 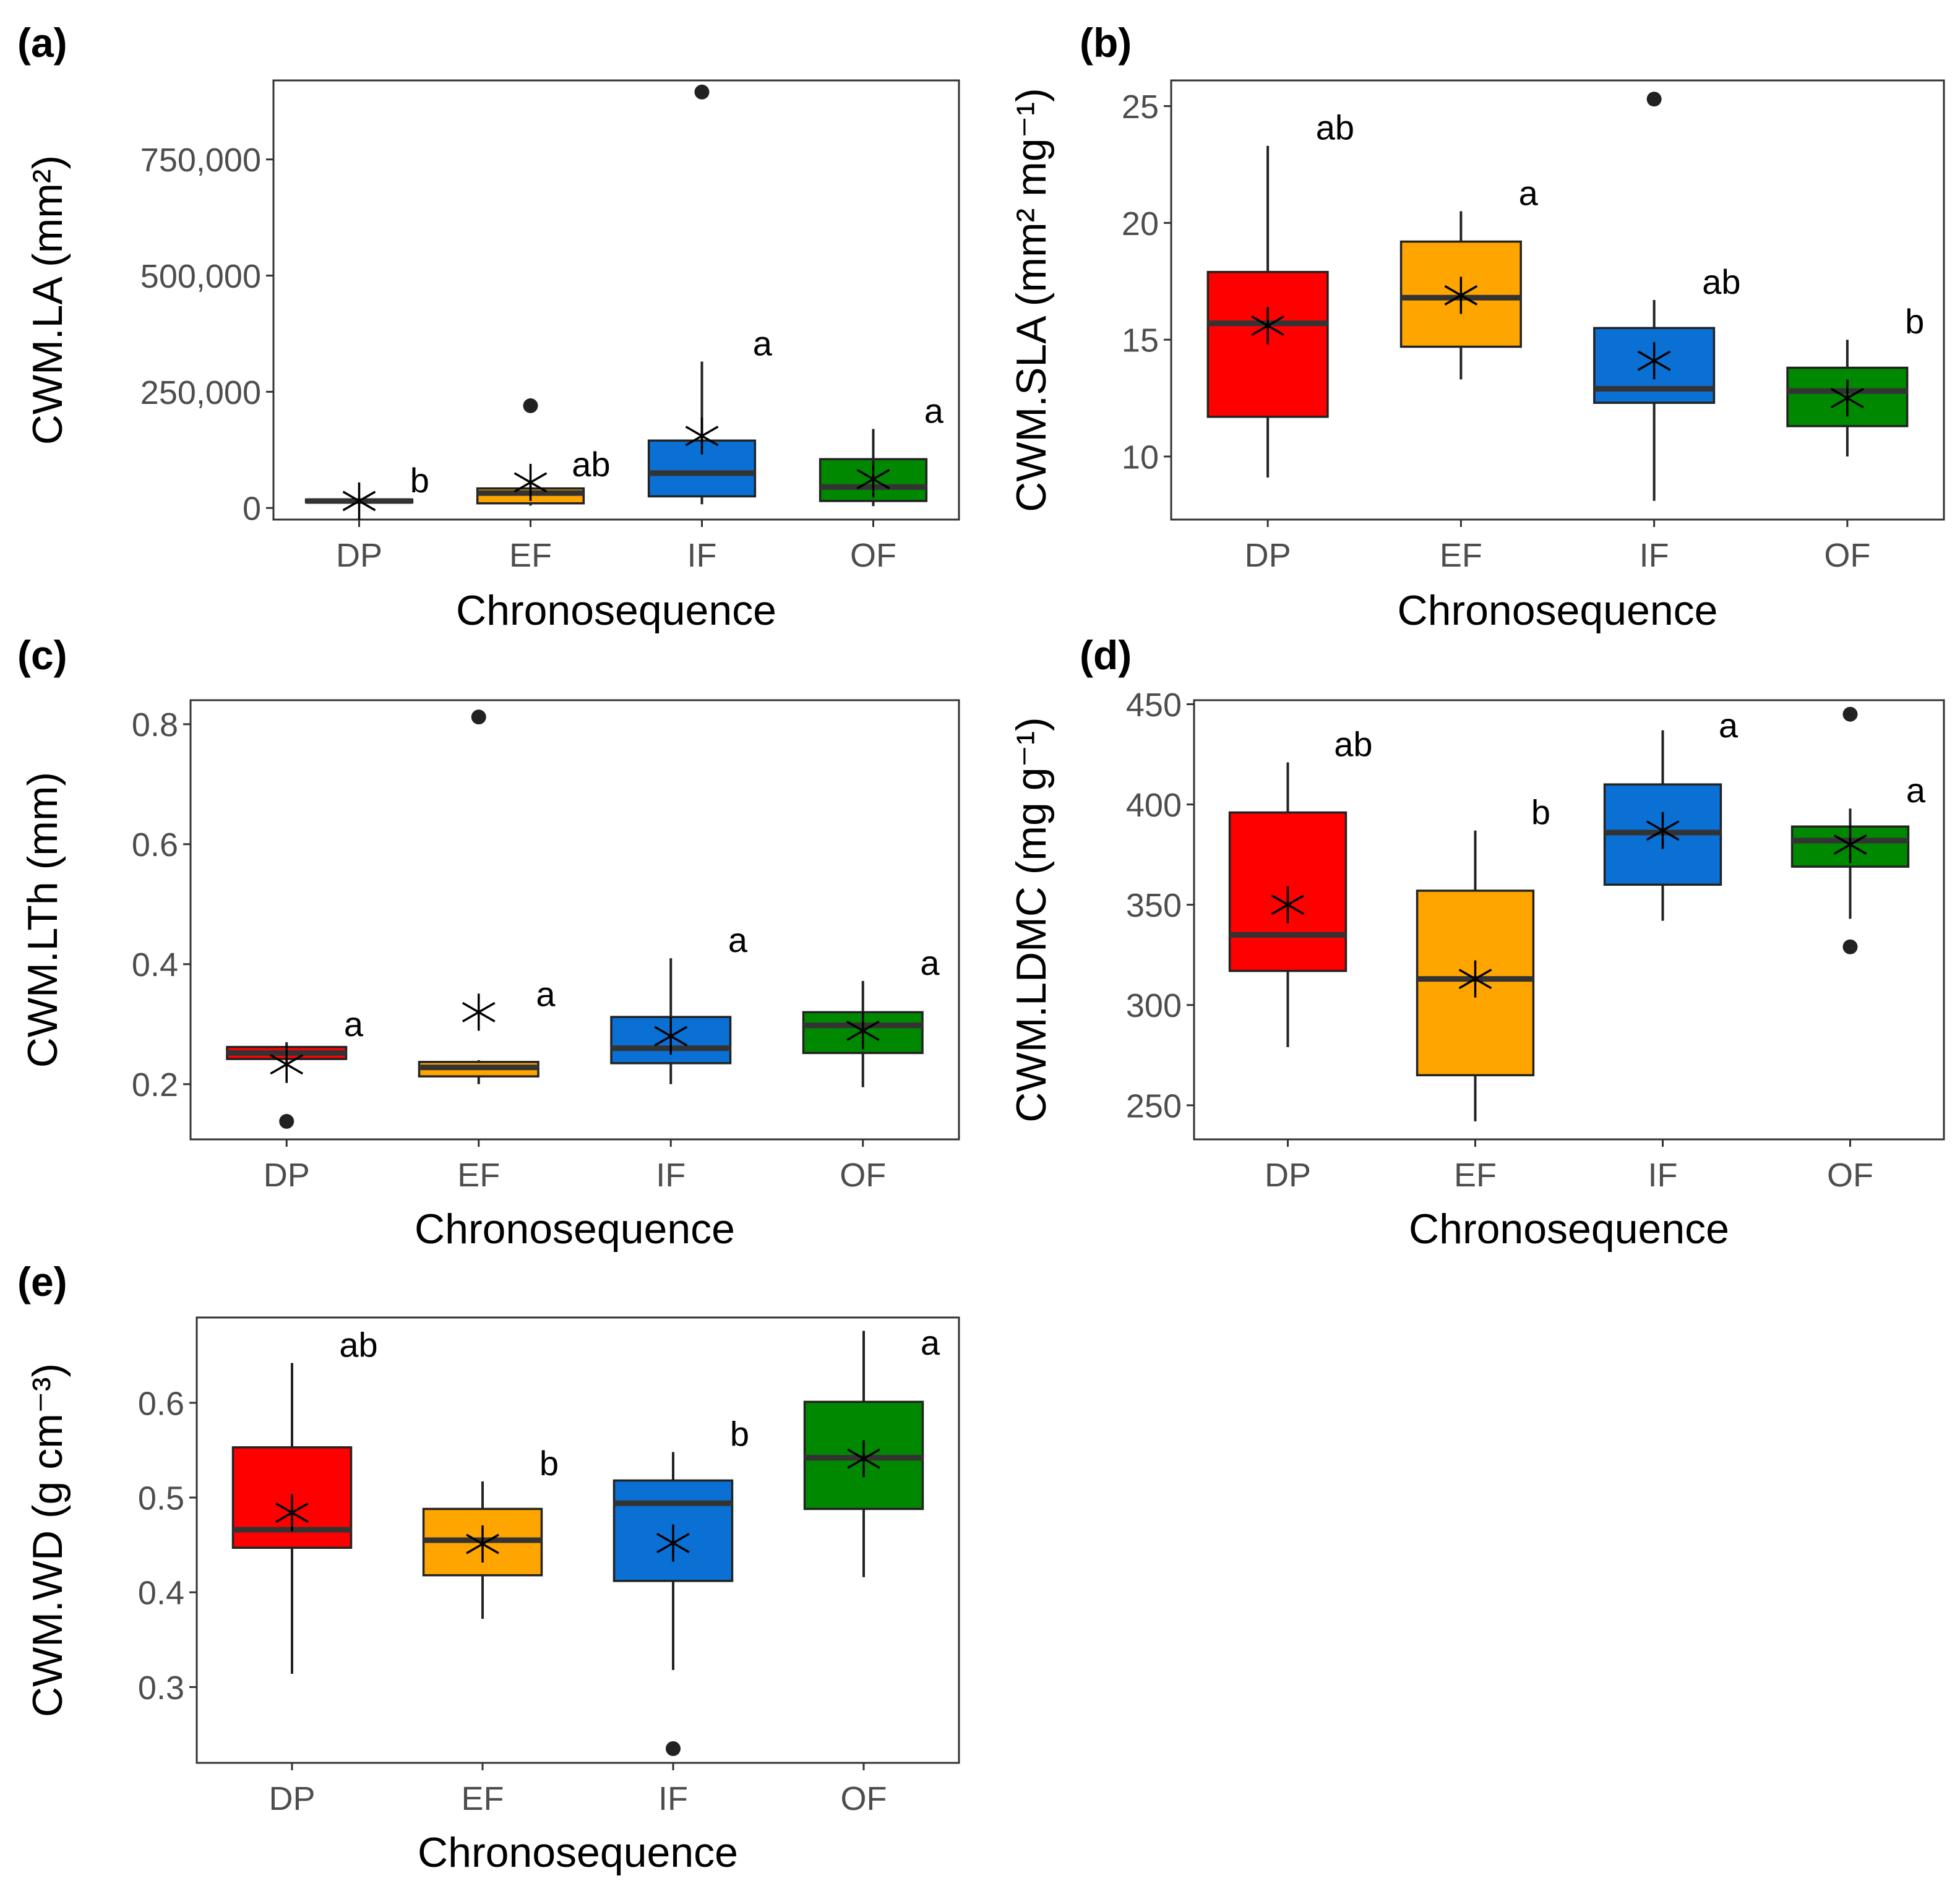 What do you see at coordinates (48, 300) in the screenshot?
I see `y-axis-title: CWM.LA (mm²)` at bounding box center [48, 300].